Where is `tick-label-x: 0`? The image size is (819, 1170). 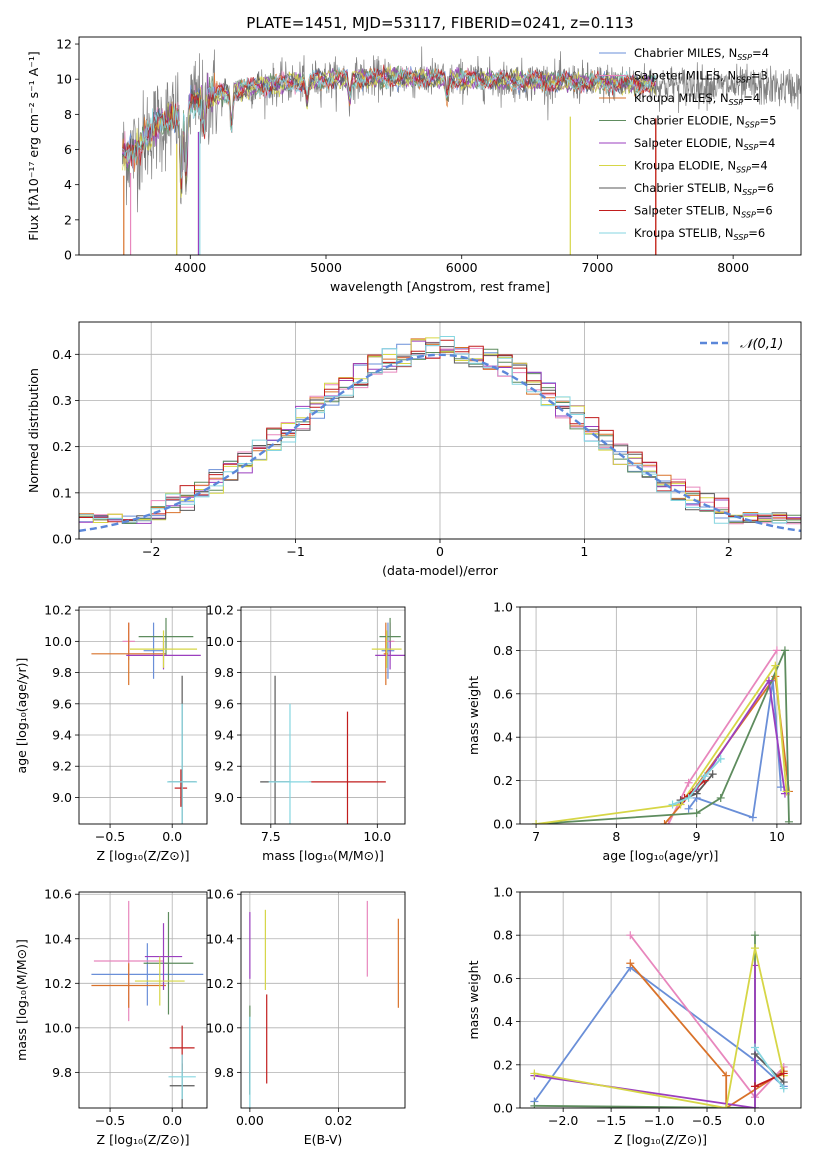
tick-label-x: 0 is located at coordinates (440, 551).